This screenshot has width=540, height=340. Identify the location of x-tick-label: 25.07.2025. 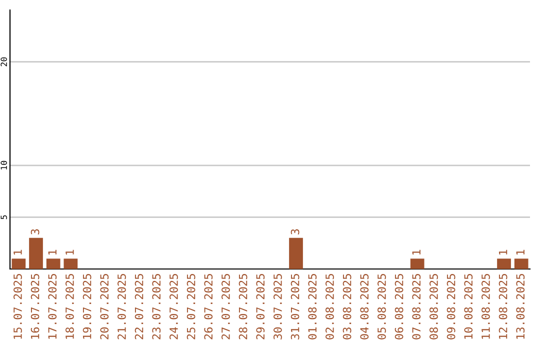
(191, 307).